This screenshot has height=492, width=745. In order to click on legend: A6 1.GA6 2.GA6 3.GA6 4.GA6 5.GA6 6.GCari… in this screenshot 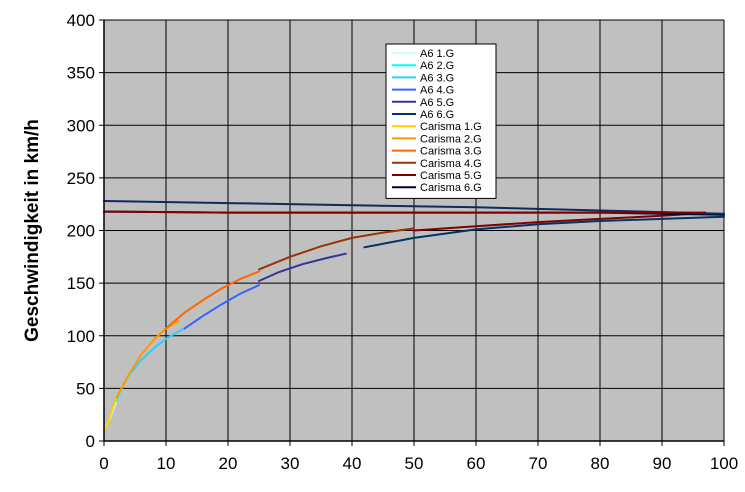, I will do `click(441, 121)`.